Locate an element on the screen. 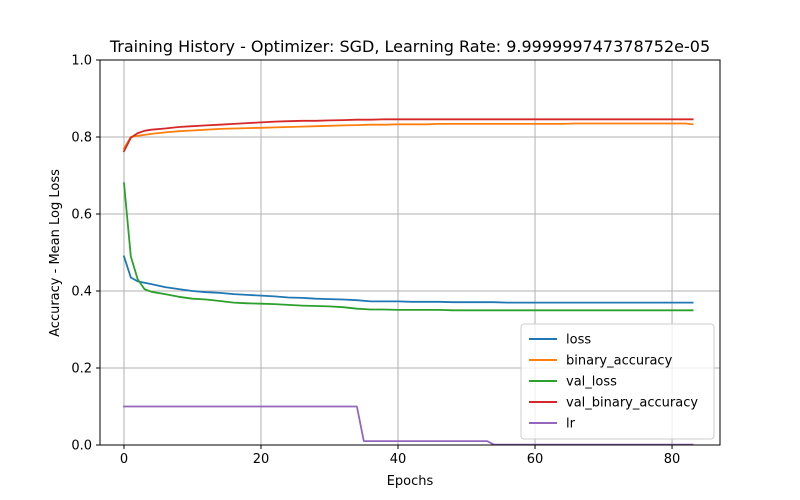 The width and height of the screenshot is (800, 500). x-tick-label: 60 is located at coordinates (535, 459).